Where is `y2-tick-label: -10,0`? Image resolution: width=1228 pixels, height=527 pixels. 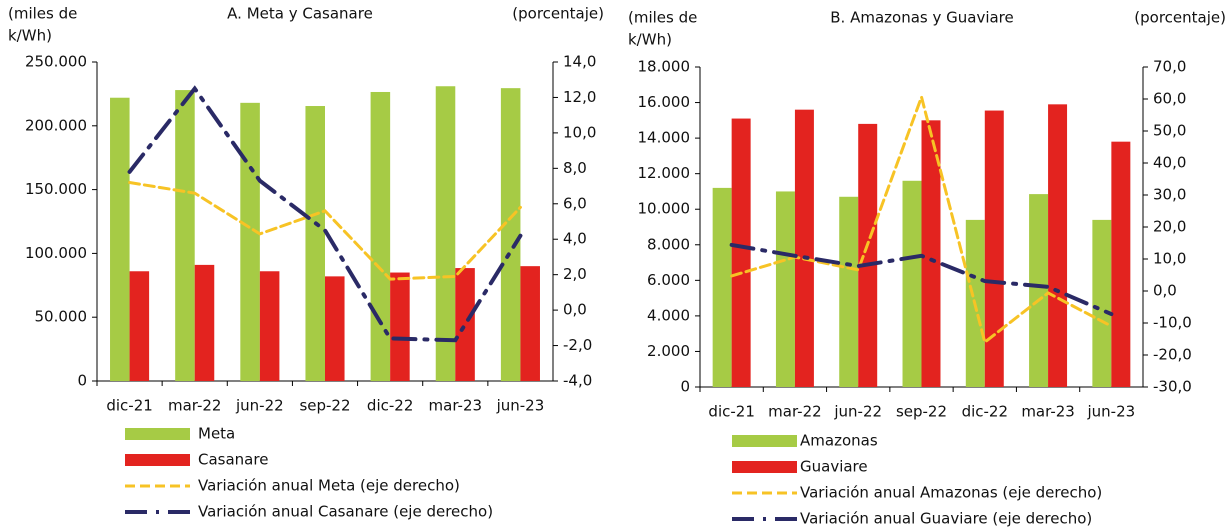
y2-tick-label: -10,0 is located at coordinates (1172, 323).